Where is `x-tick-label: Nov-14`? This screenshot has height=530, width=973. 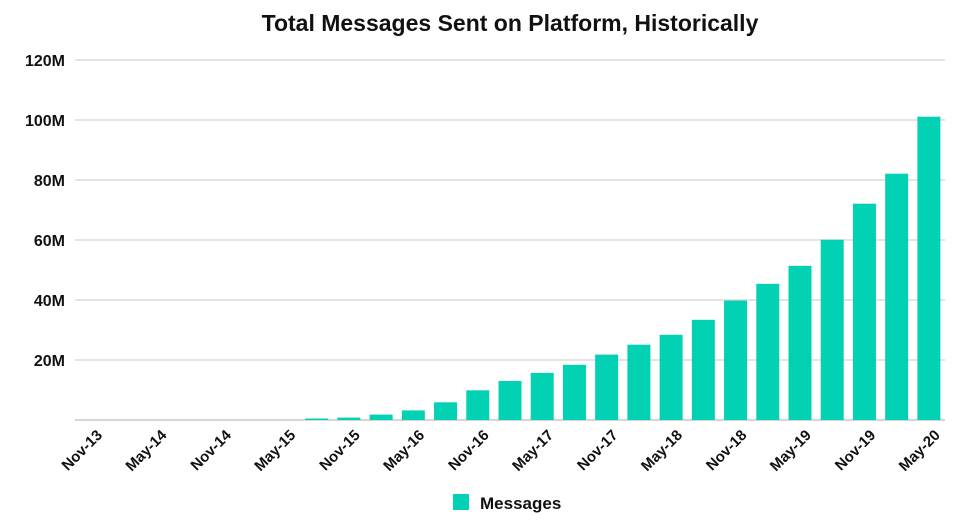 x-tick-label: Nov-14 is located at coordinates (211, 450).